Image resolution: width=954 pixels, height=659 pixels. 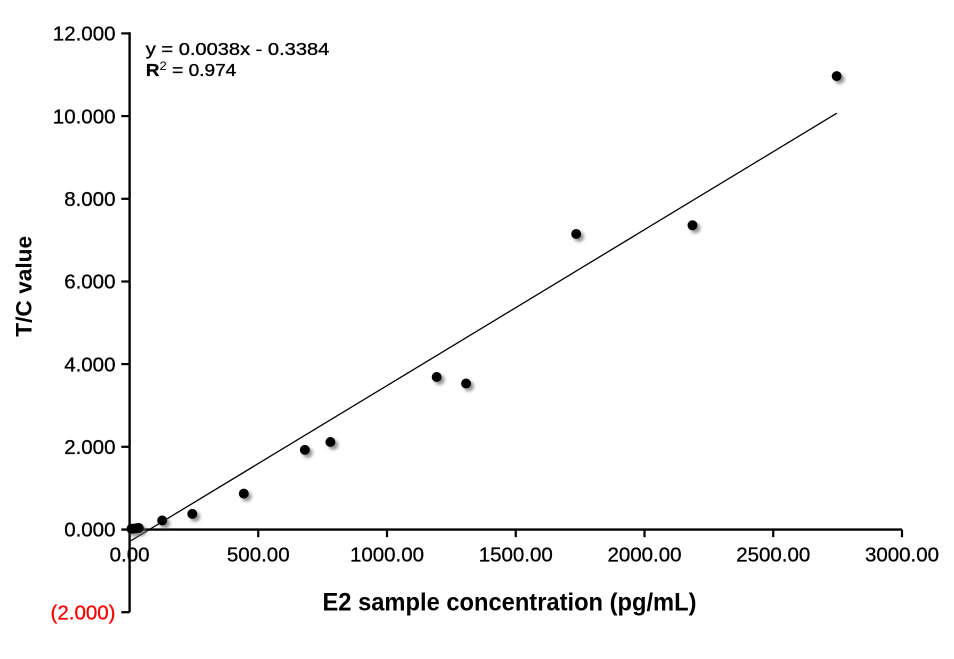 What do you see at coordinates (387, 555) in the screenshot?
I see `svg-text: 1000.00` at bounding box center [387, 555].